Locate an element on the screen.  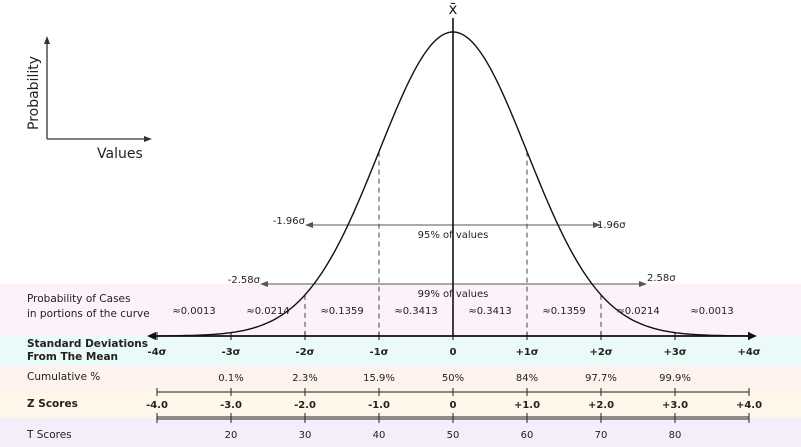
sd-tick-label: -2σ is located at coordinates (305, 352).